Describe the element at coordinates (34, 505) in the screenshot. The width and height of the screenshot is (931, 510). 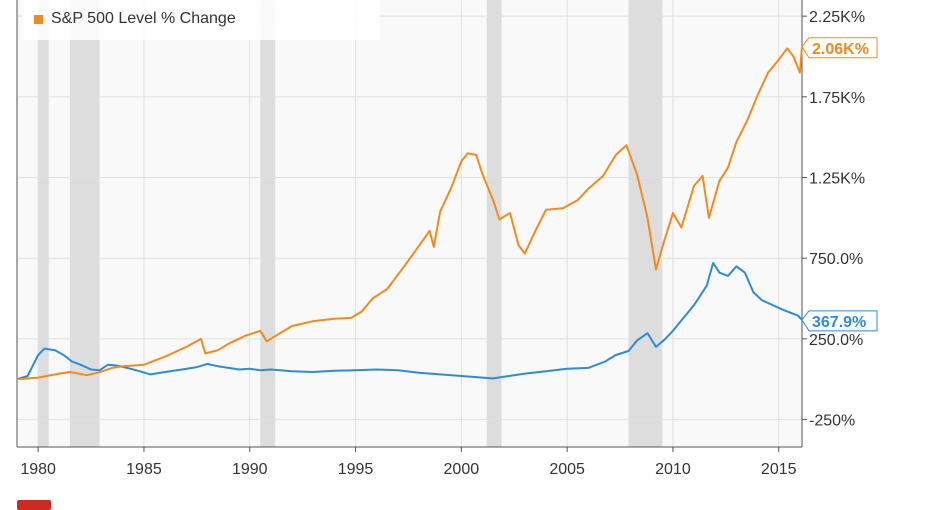
I see `ycharts-logo-icon` at that location.